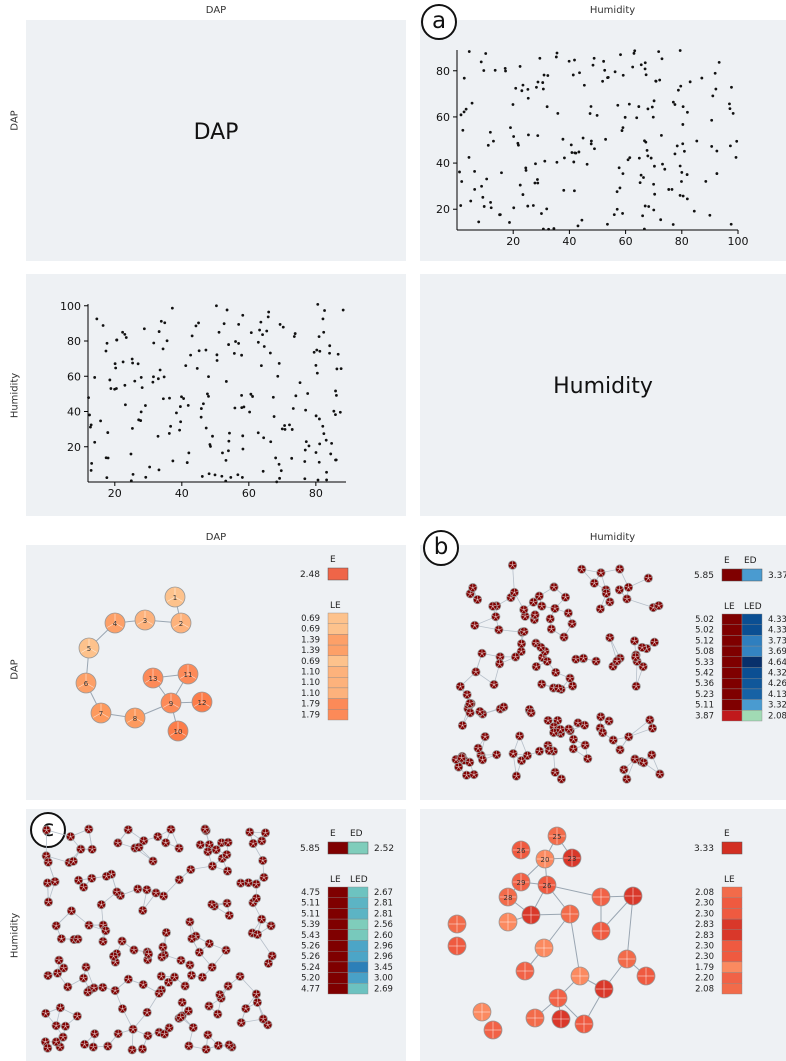 The height and width of the screenshot is (1061, 786). I want to click on panel-scatter-bottom-left: 20 40 60 80 20 40 60 80 100, so click(216, 395).